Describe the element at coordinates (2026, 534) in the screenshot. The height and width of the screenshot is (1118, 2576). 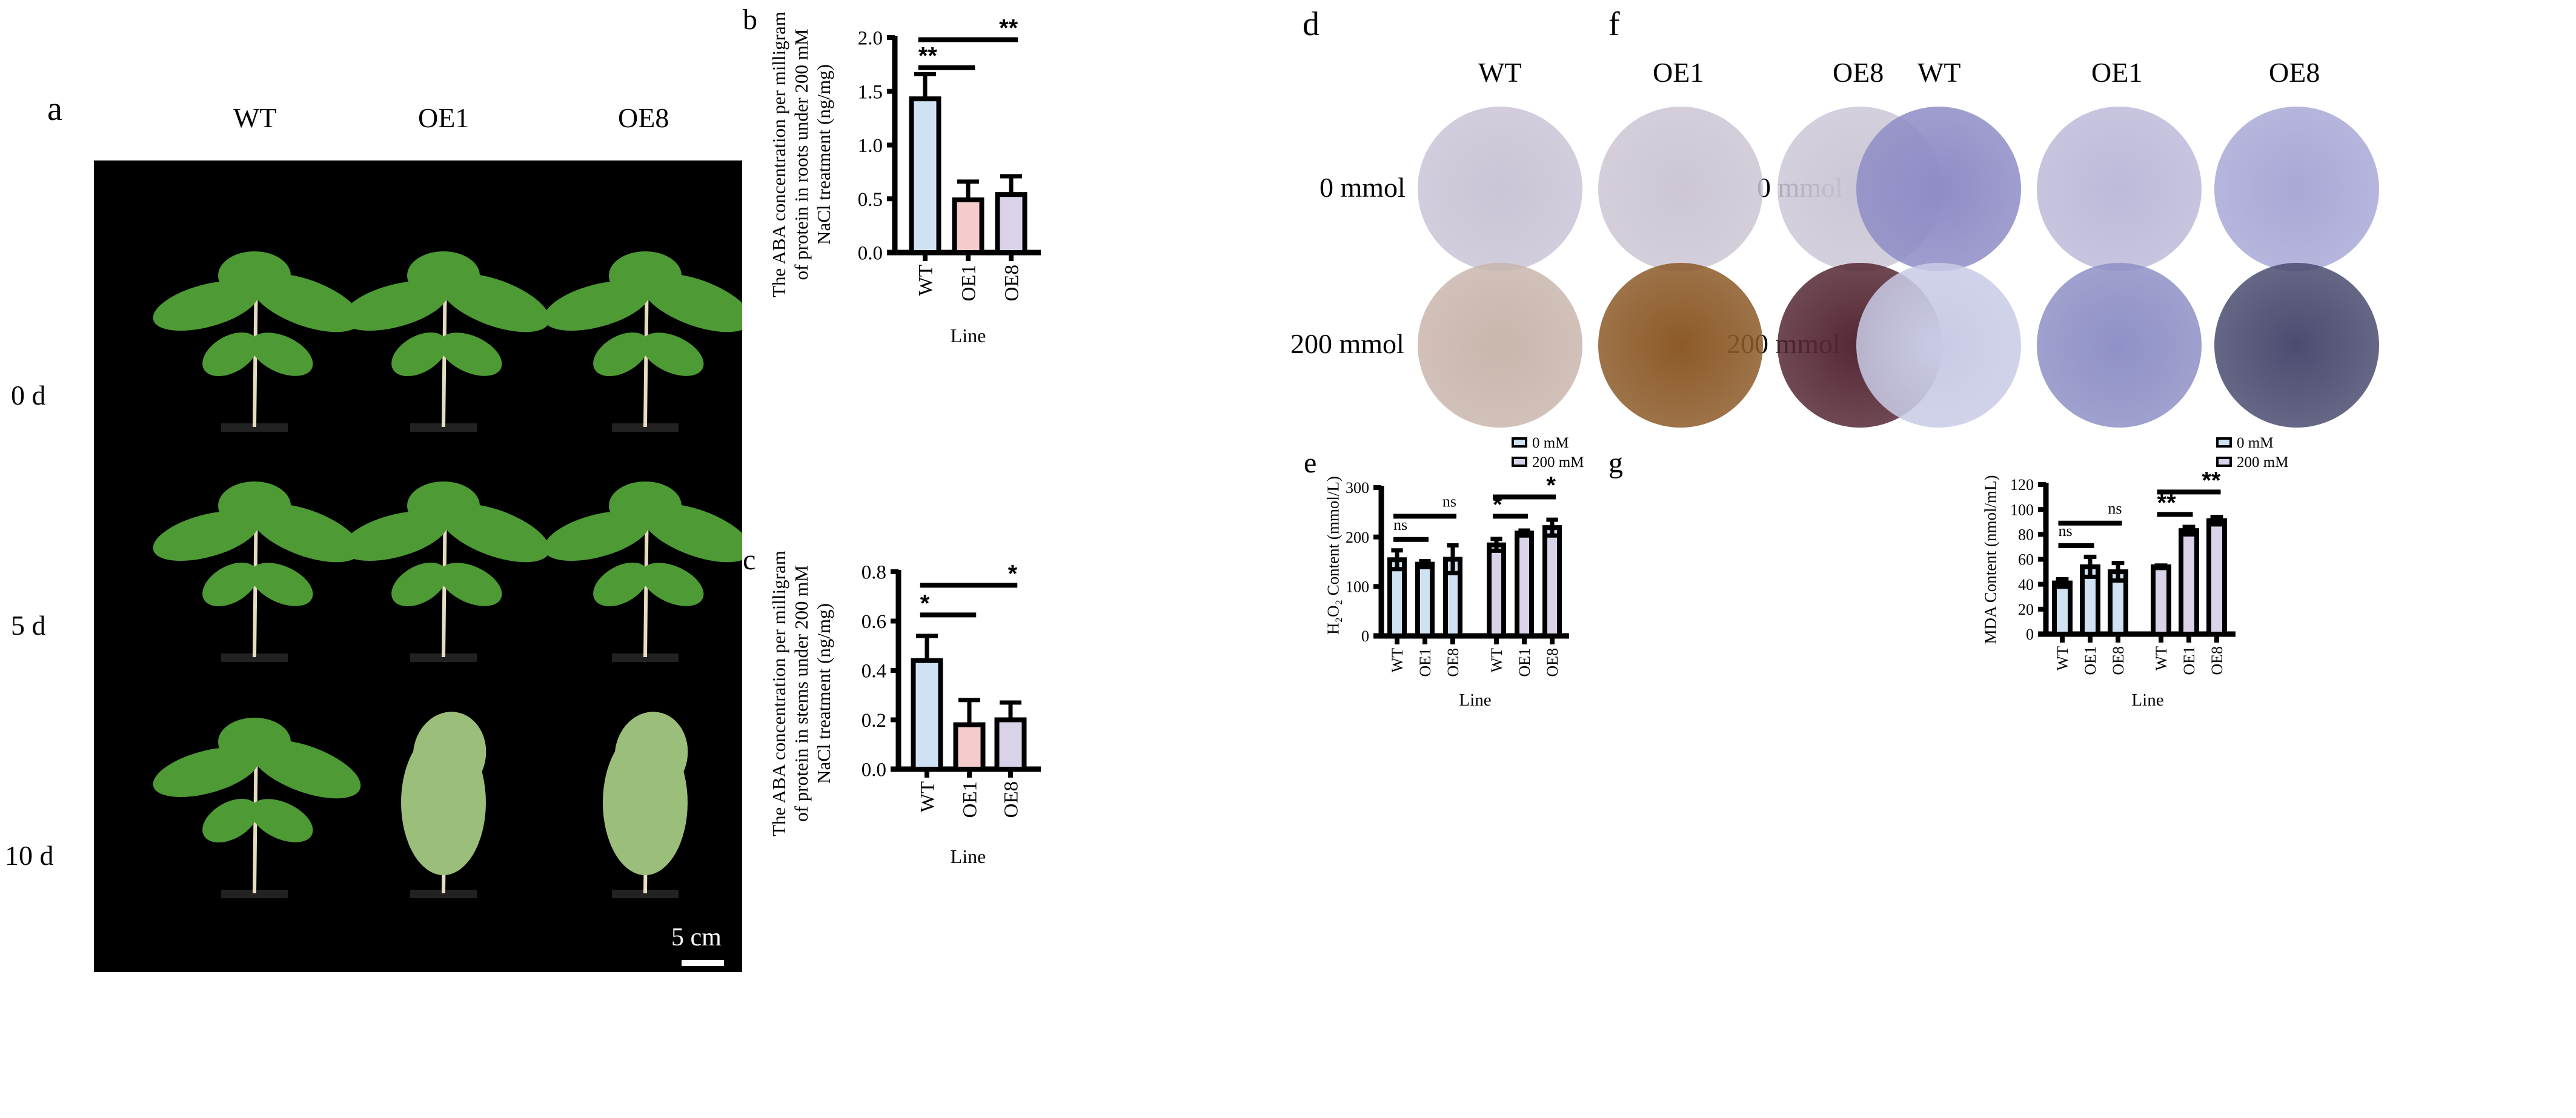
I see `y-tick-label: 80` at that location.